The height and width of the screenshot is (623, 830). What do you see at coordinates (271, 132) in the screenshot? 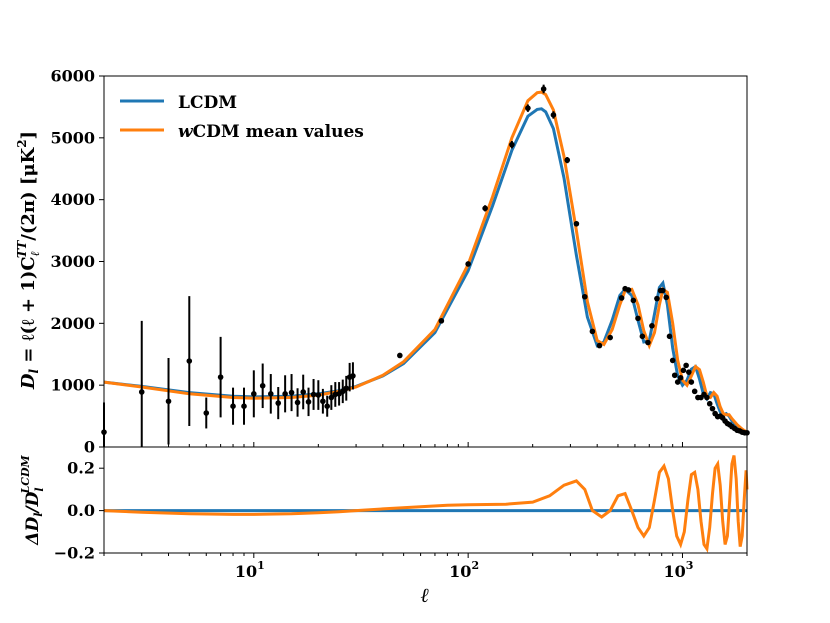
I see `legend-label-wcdm: wCDM mean values` at bounding box center [271, 132].